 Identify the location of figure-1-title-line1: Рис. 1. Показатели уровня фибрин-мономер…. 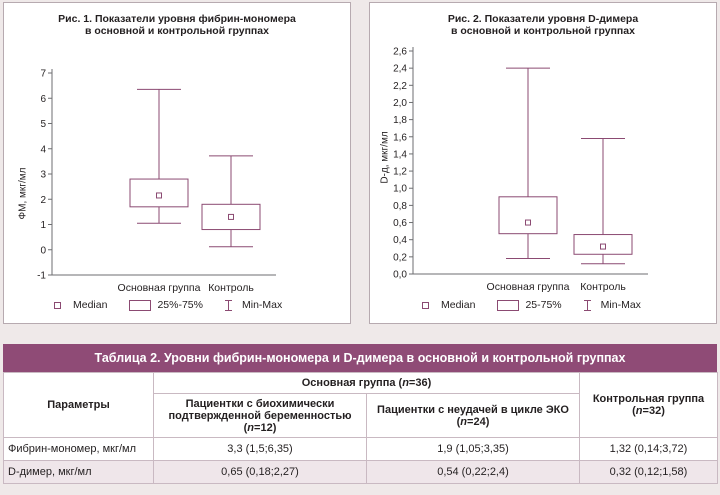
(177, 19).